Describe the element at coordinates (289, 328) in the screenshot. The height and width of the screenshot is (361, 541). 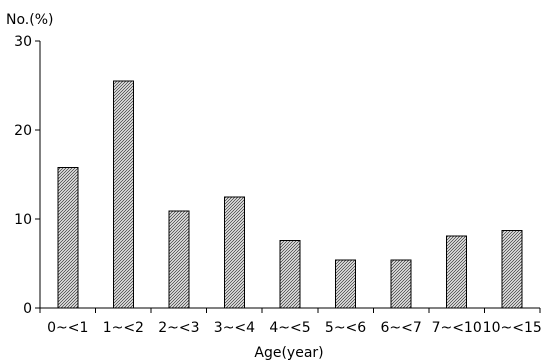
I see `x-tick-label: 4~<5` at that location.